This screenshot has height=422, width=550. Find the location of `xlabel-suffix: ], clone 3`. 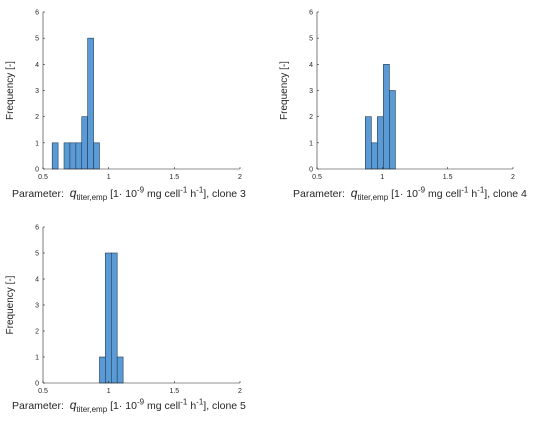

xlabel-suffix: ], clone 3 is located at coordinates (224, 194).